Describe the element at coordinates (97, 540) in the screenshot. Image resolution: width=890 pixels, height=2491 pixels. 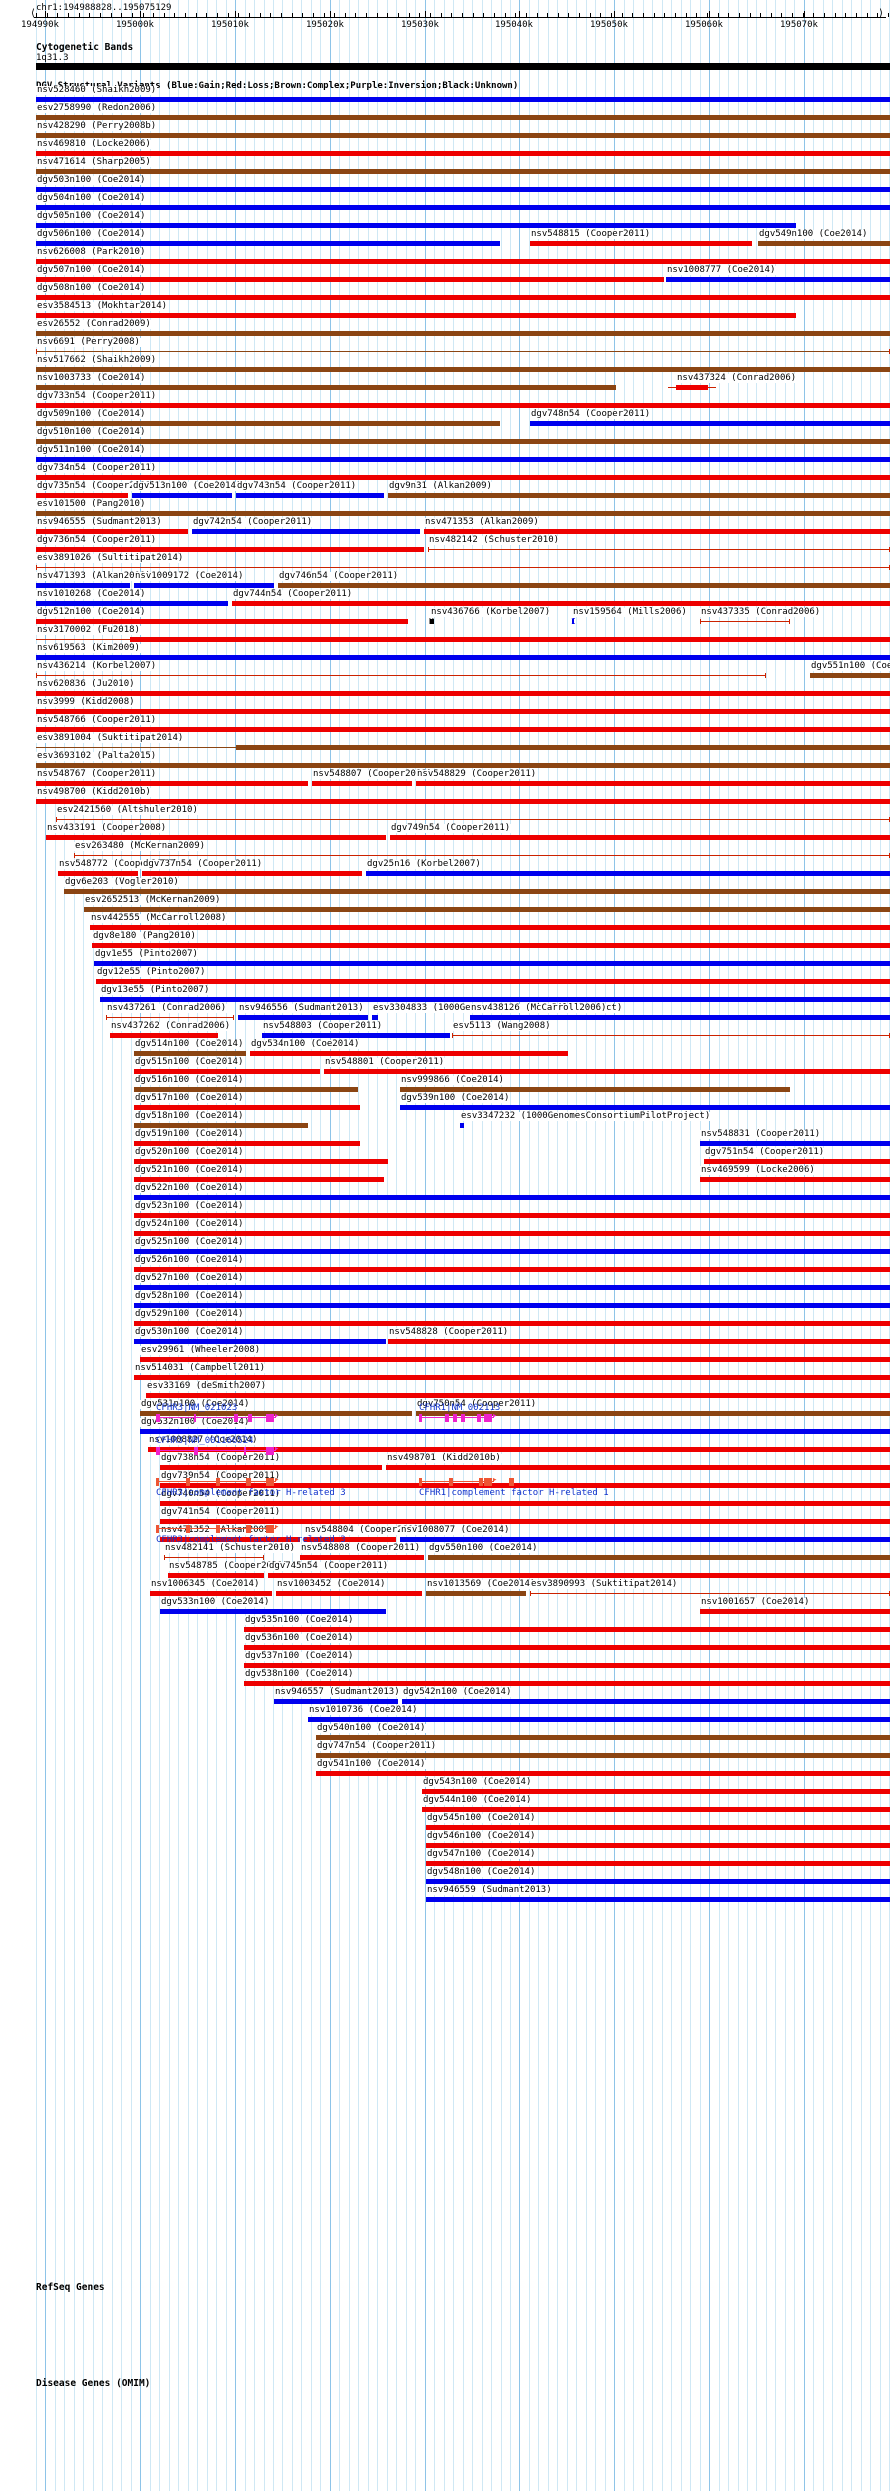
I see `variant-label: dgv736n54 (Cooper2011)` at that location.